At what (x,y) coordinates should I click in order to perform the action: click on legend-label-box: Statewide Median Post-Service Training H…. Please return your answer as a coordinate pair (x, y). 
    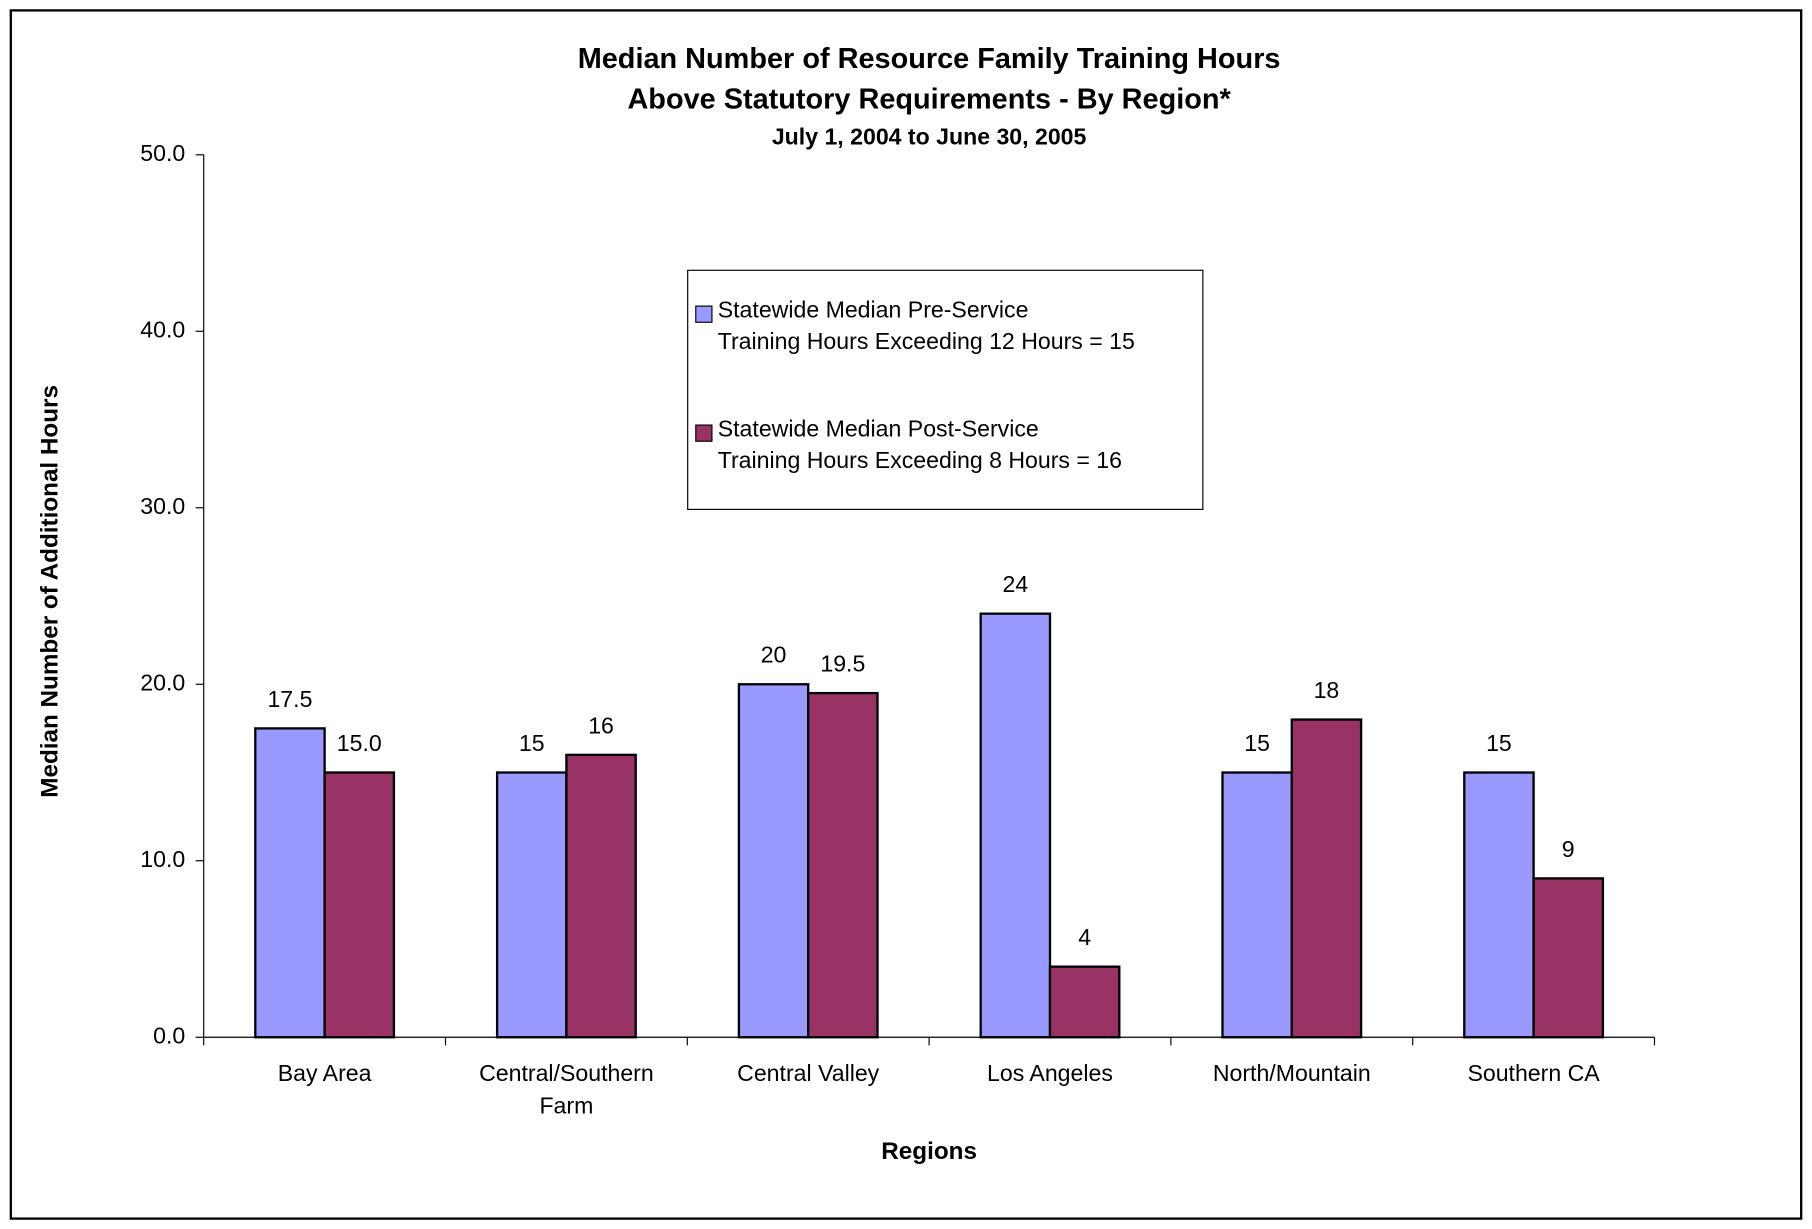
    Looking at the image, I should click on (919, 445).